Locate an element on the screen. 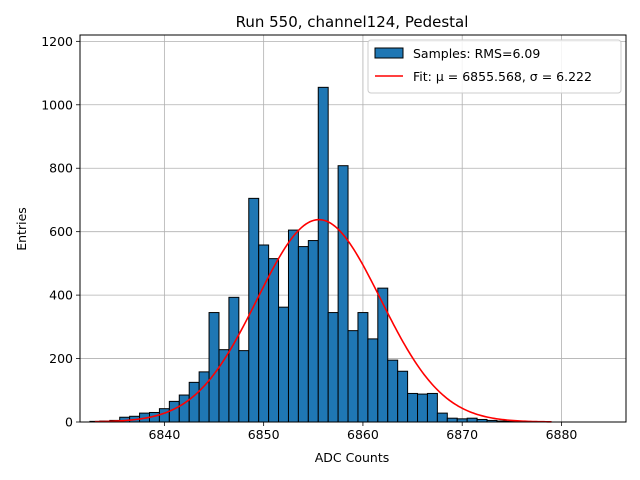 The width and height of the screenshot is (640, 480). y-tick-label: 600 is located at coordinates (61, 231).